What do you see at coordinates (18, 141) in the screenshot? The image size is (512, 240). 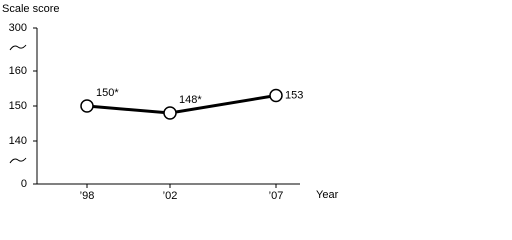 I see `y-tick-label: 140` at bounding box center [18, 141].